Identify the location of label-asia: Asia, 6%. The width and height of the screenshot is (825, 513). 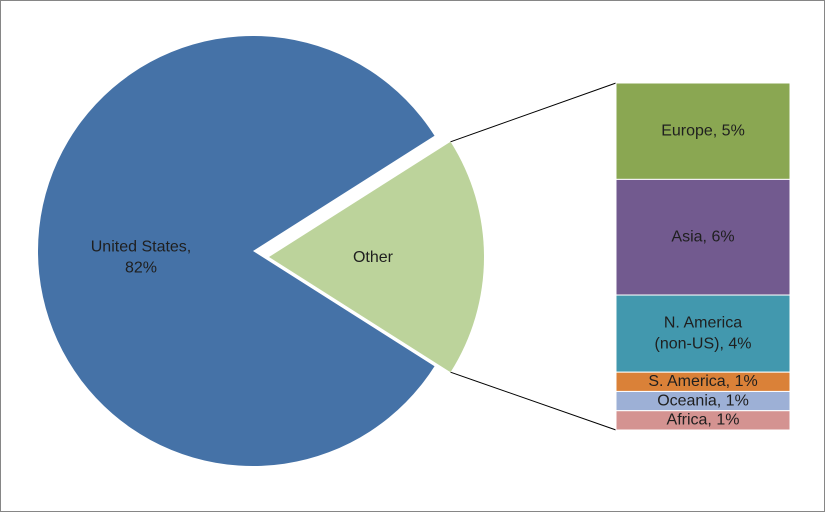
(702, 236).